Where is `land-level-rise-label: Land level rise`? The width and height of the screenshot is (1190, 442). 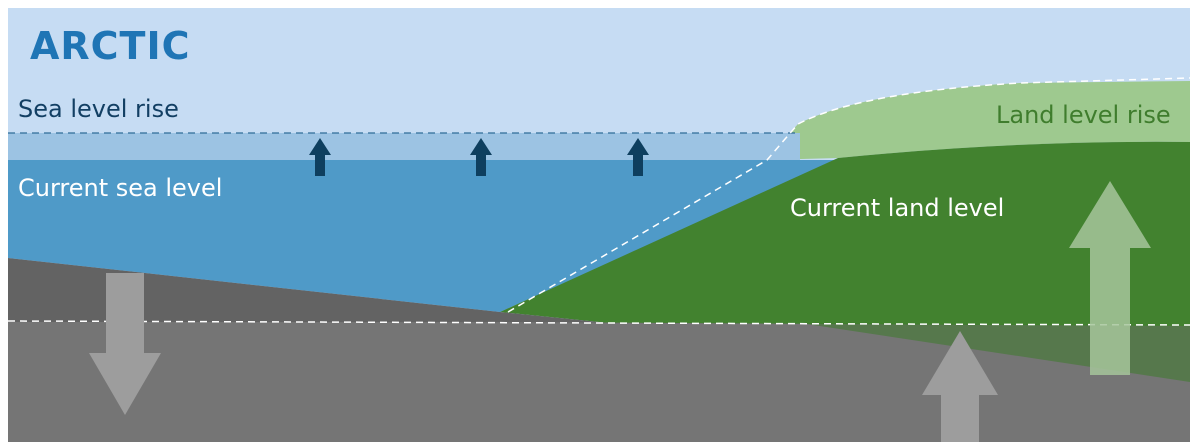
land-level-rise-label: Land level rise is located at coordinates (1083, 115).